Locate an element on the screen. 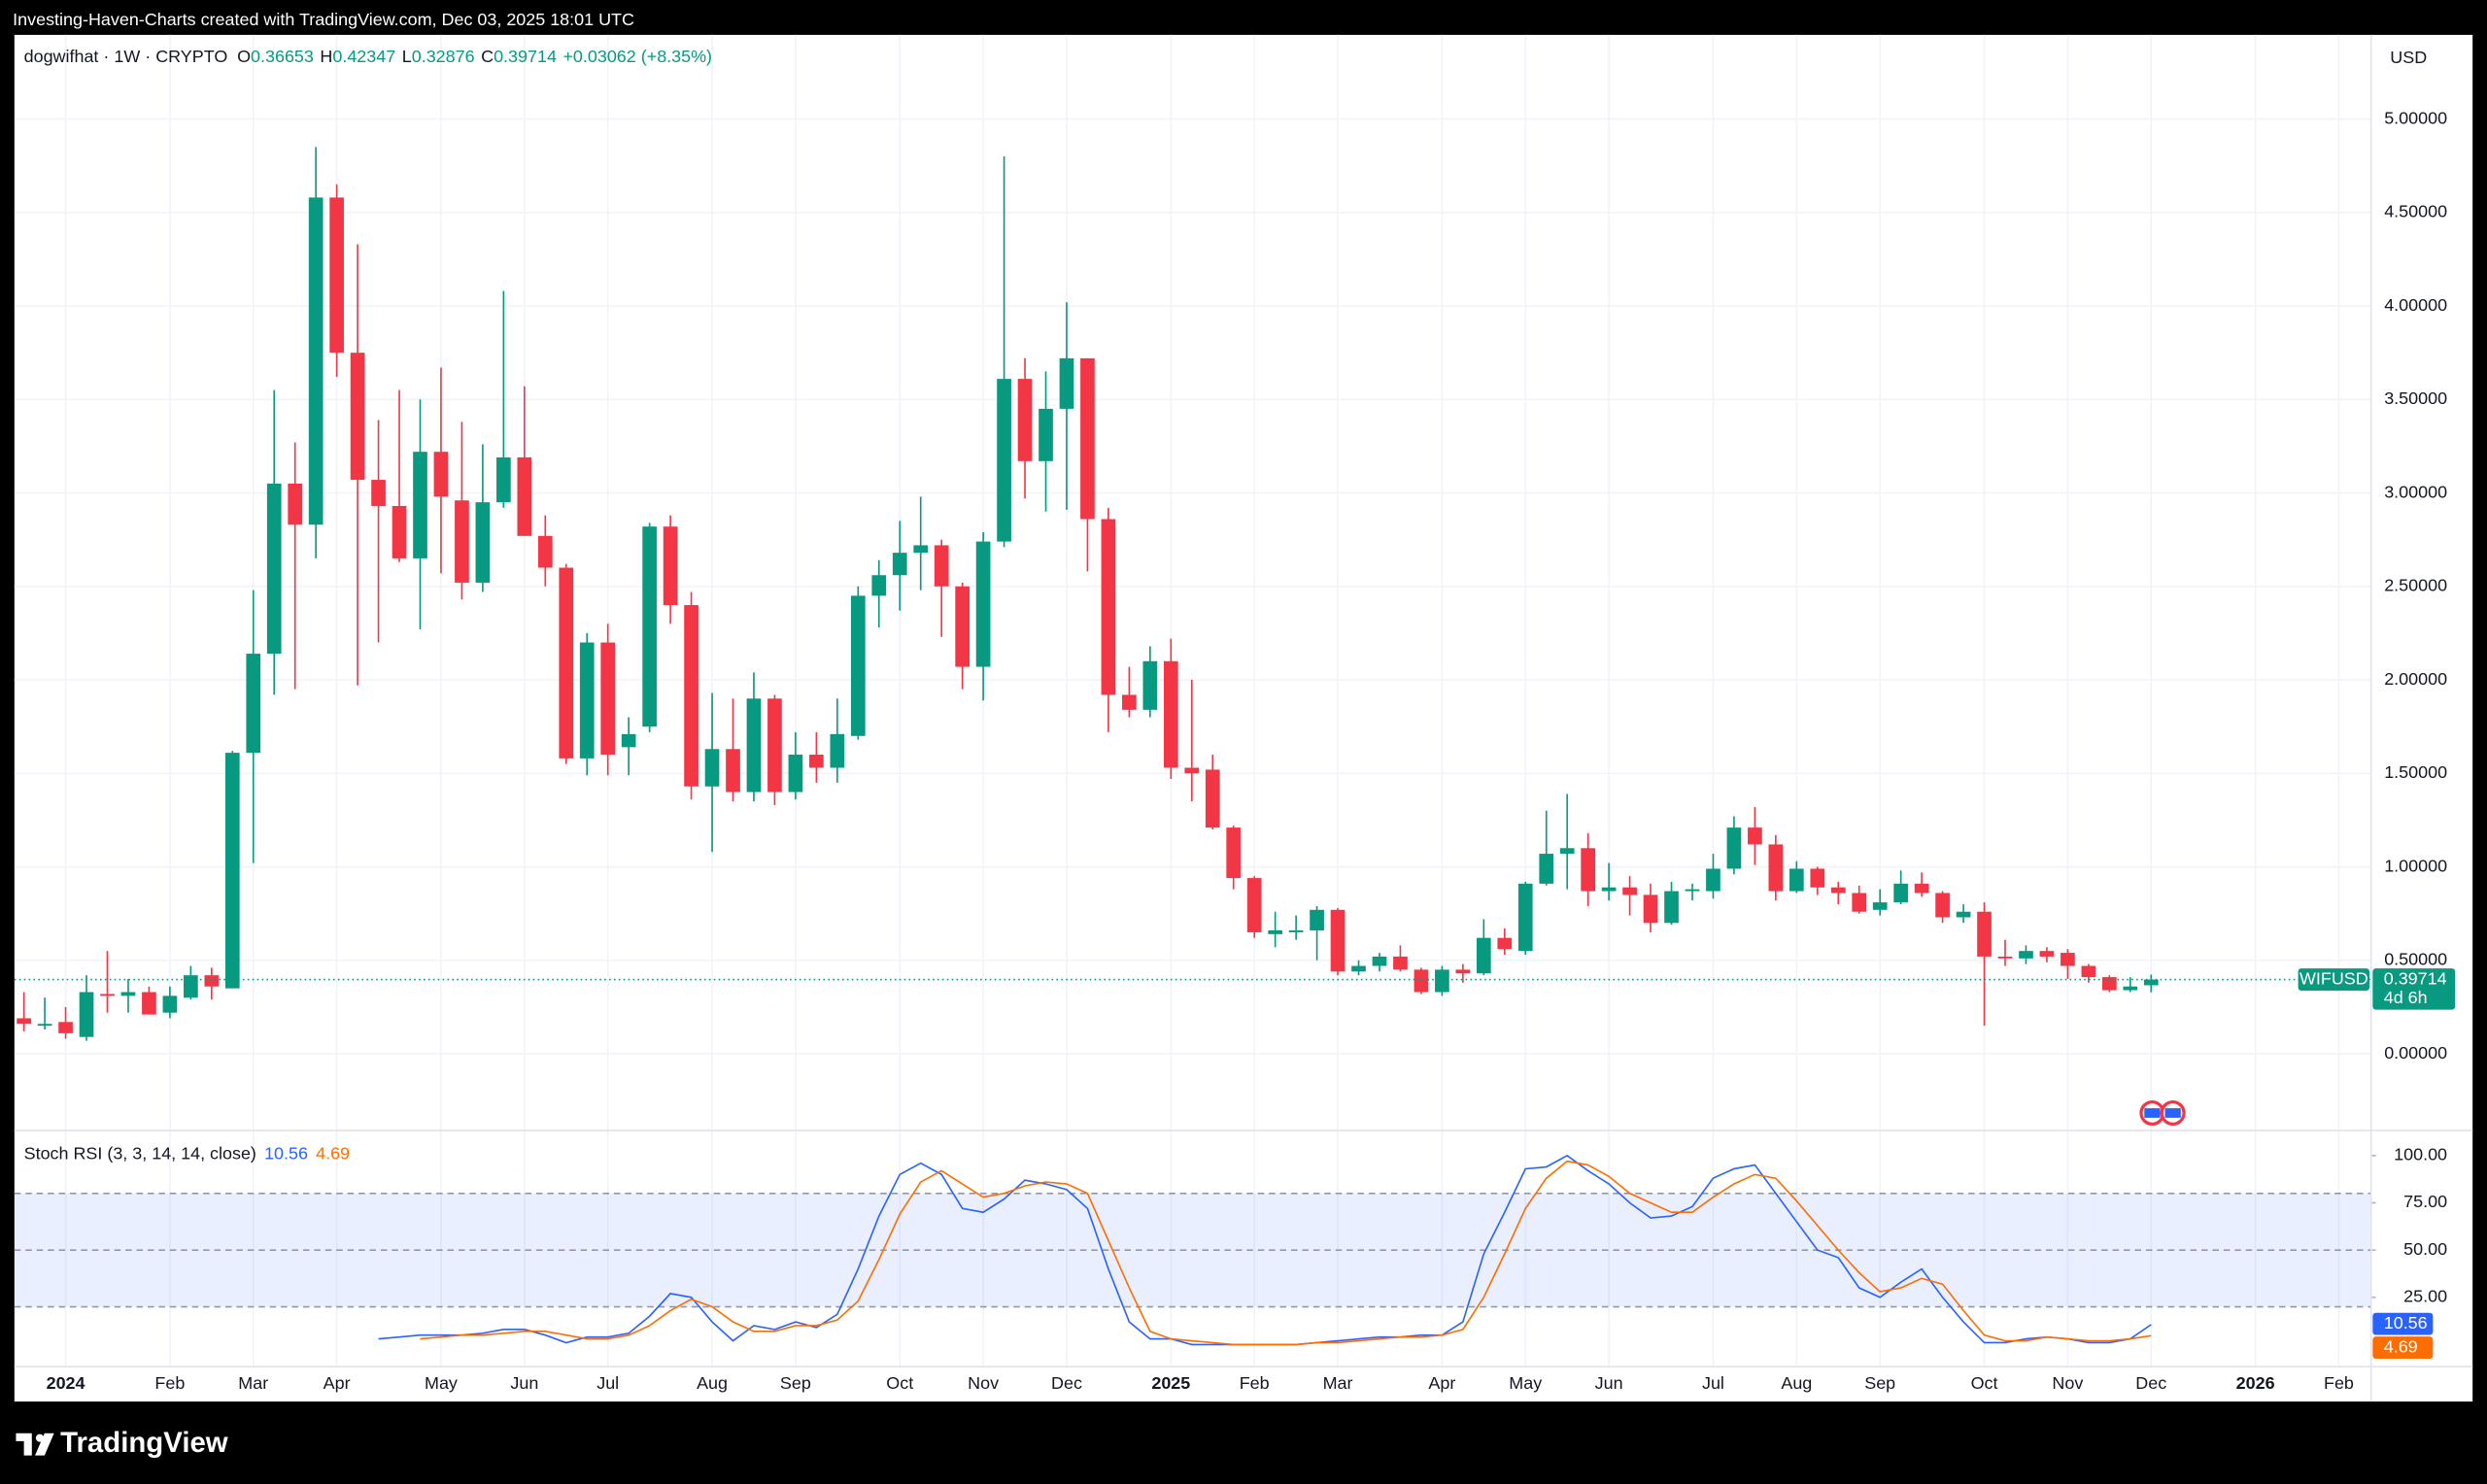 The width and height of the screenshot is (2487, 1484). stoch-legend: Stoch RSI (3, 3, 14, 14, close) 10.56 4.69 is located at coordinates (187, 1153).